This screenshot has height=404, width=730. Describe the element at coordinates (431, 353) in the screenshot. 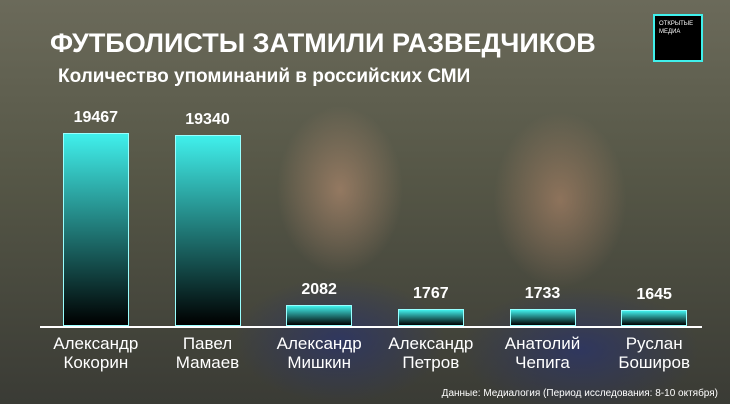

I see `x-tick-label: Александр Петров` at that location.